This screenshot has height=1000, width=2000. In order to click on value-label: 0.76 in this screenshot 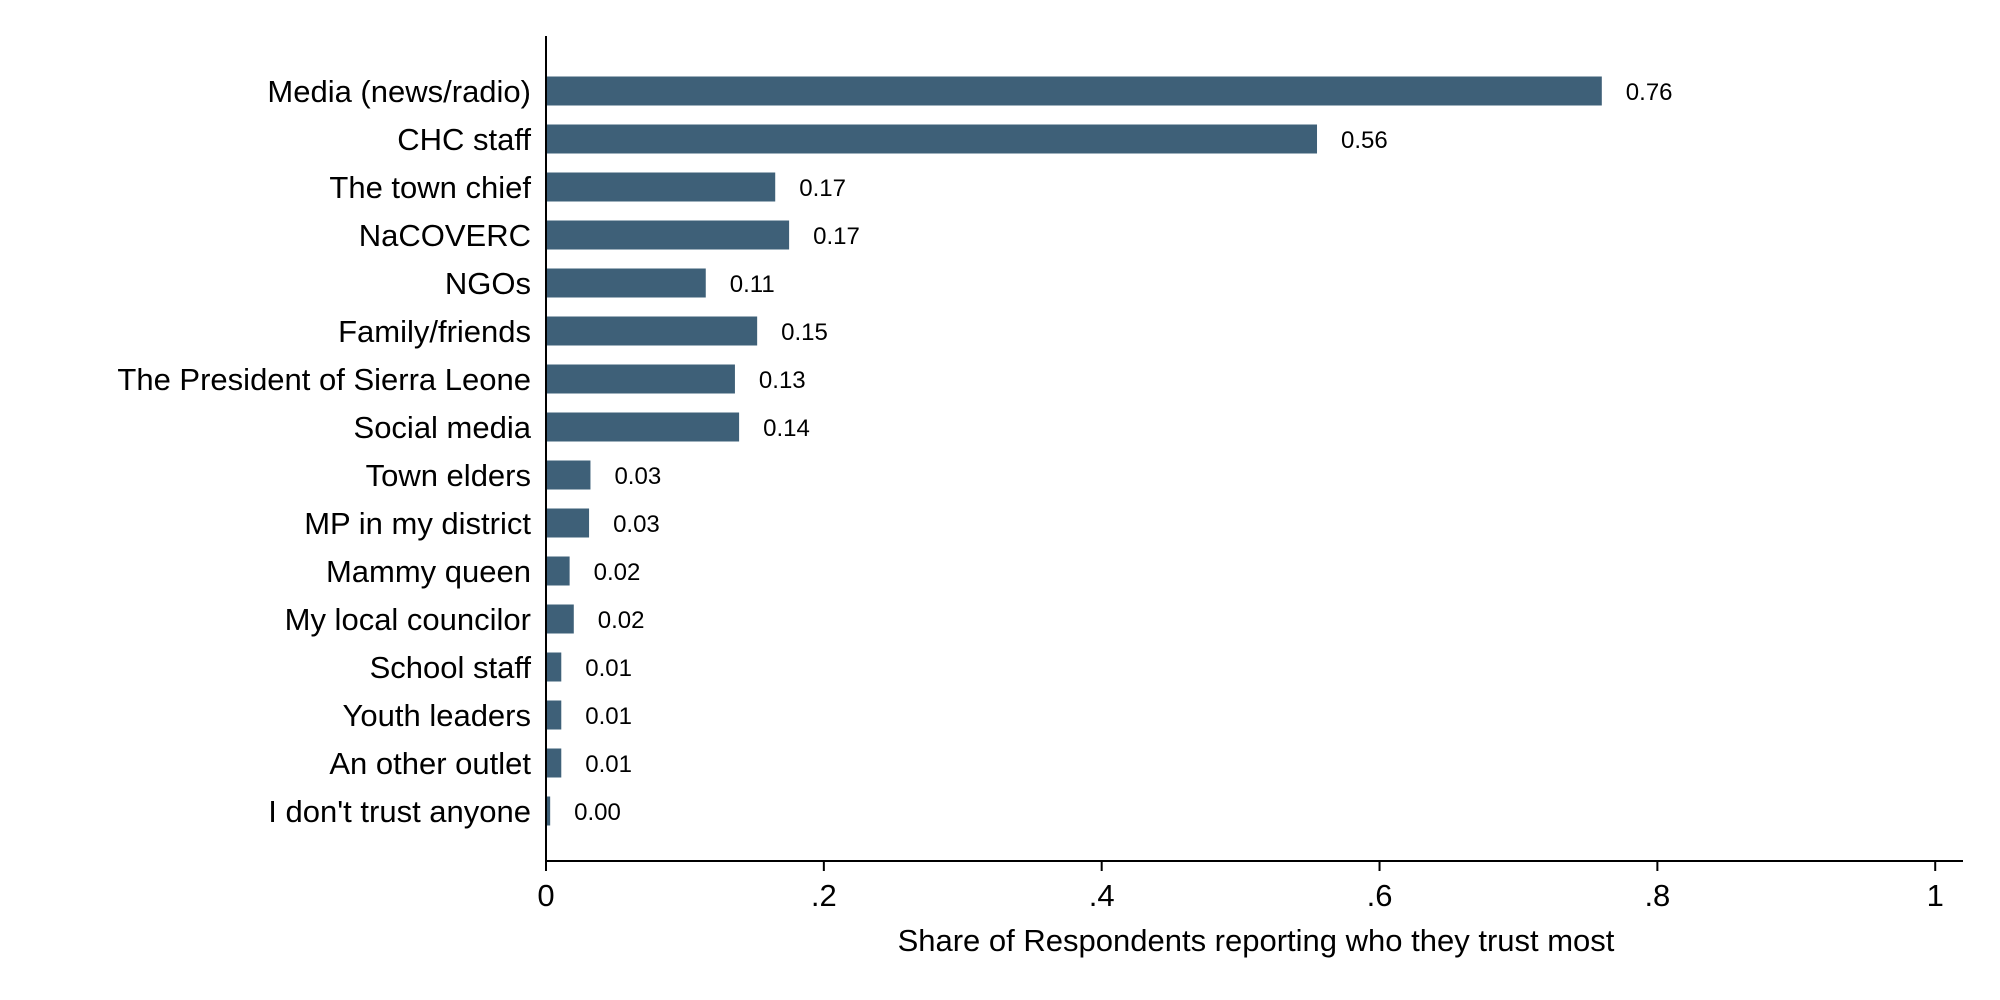, I will do `click(1649, 92)`.